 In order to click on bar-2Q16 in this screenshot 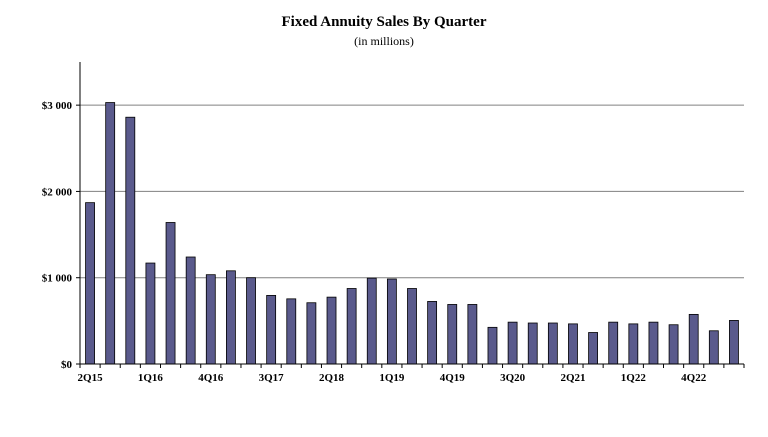, I will do `click(170, 293)`.